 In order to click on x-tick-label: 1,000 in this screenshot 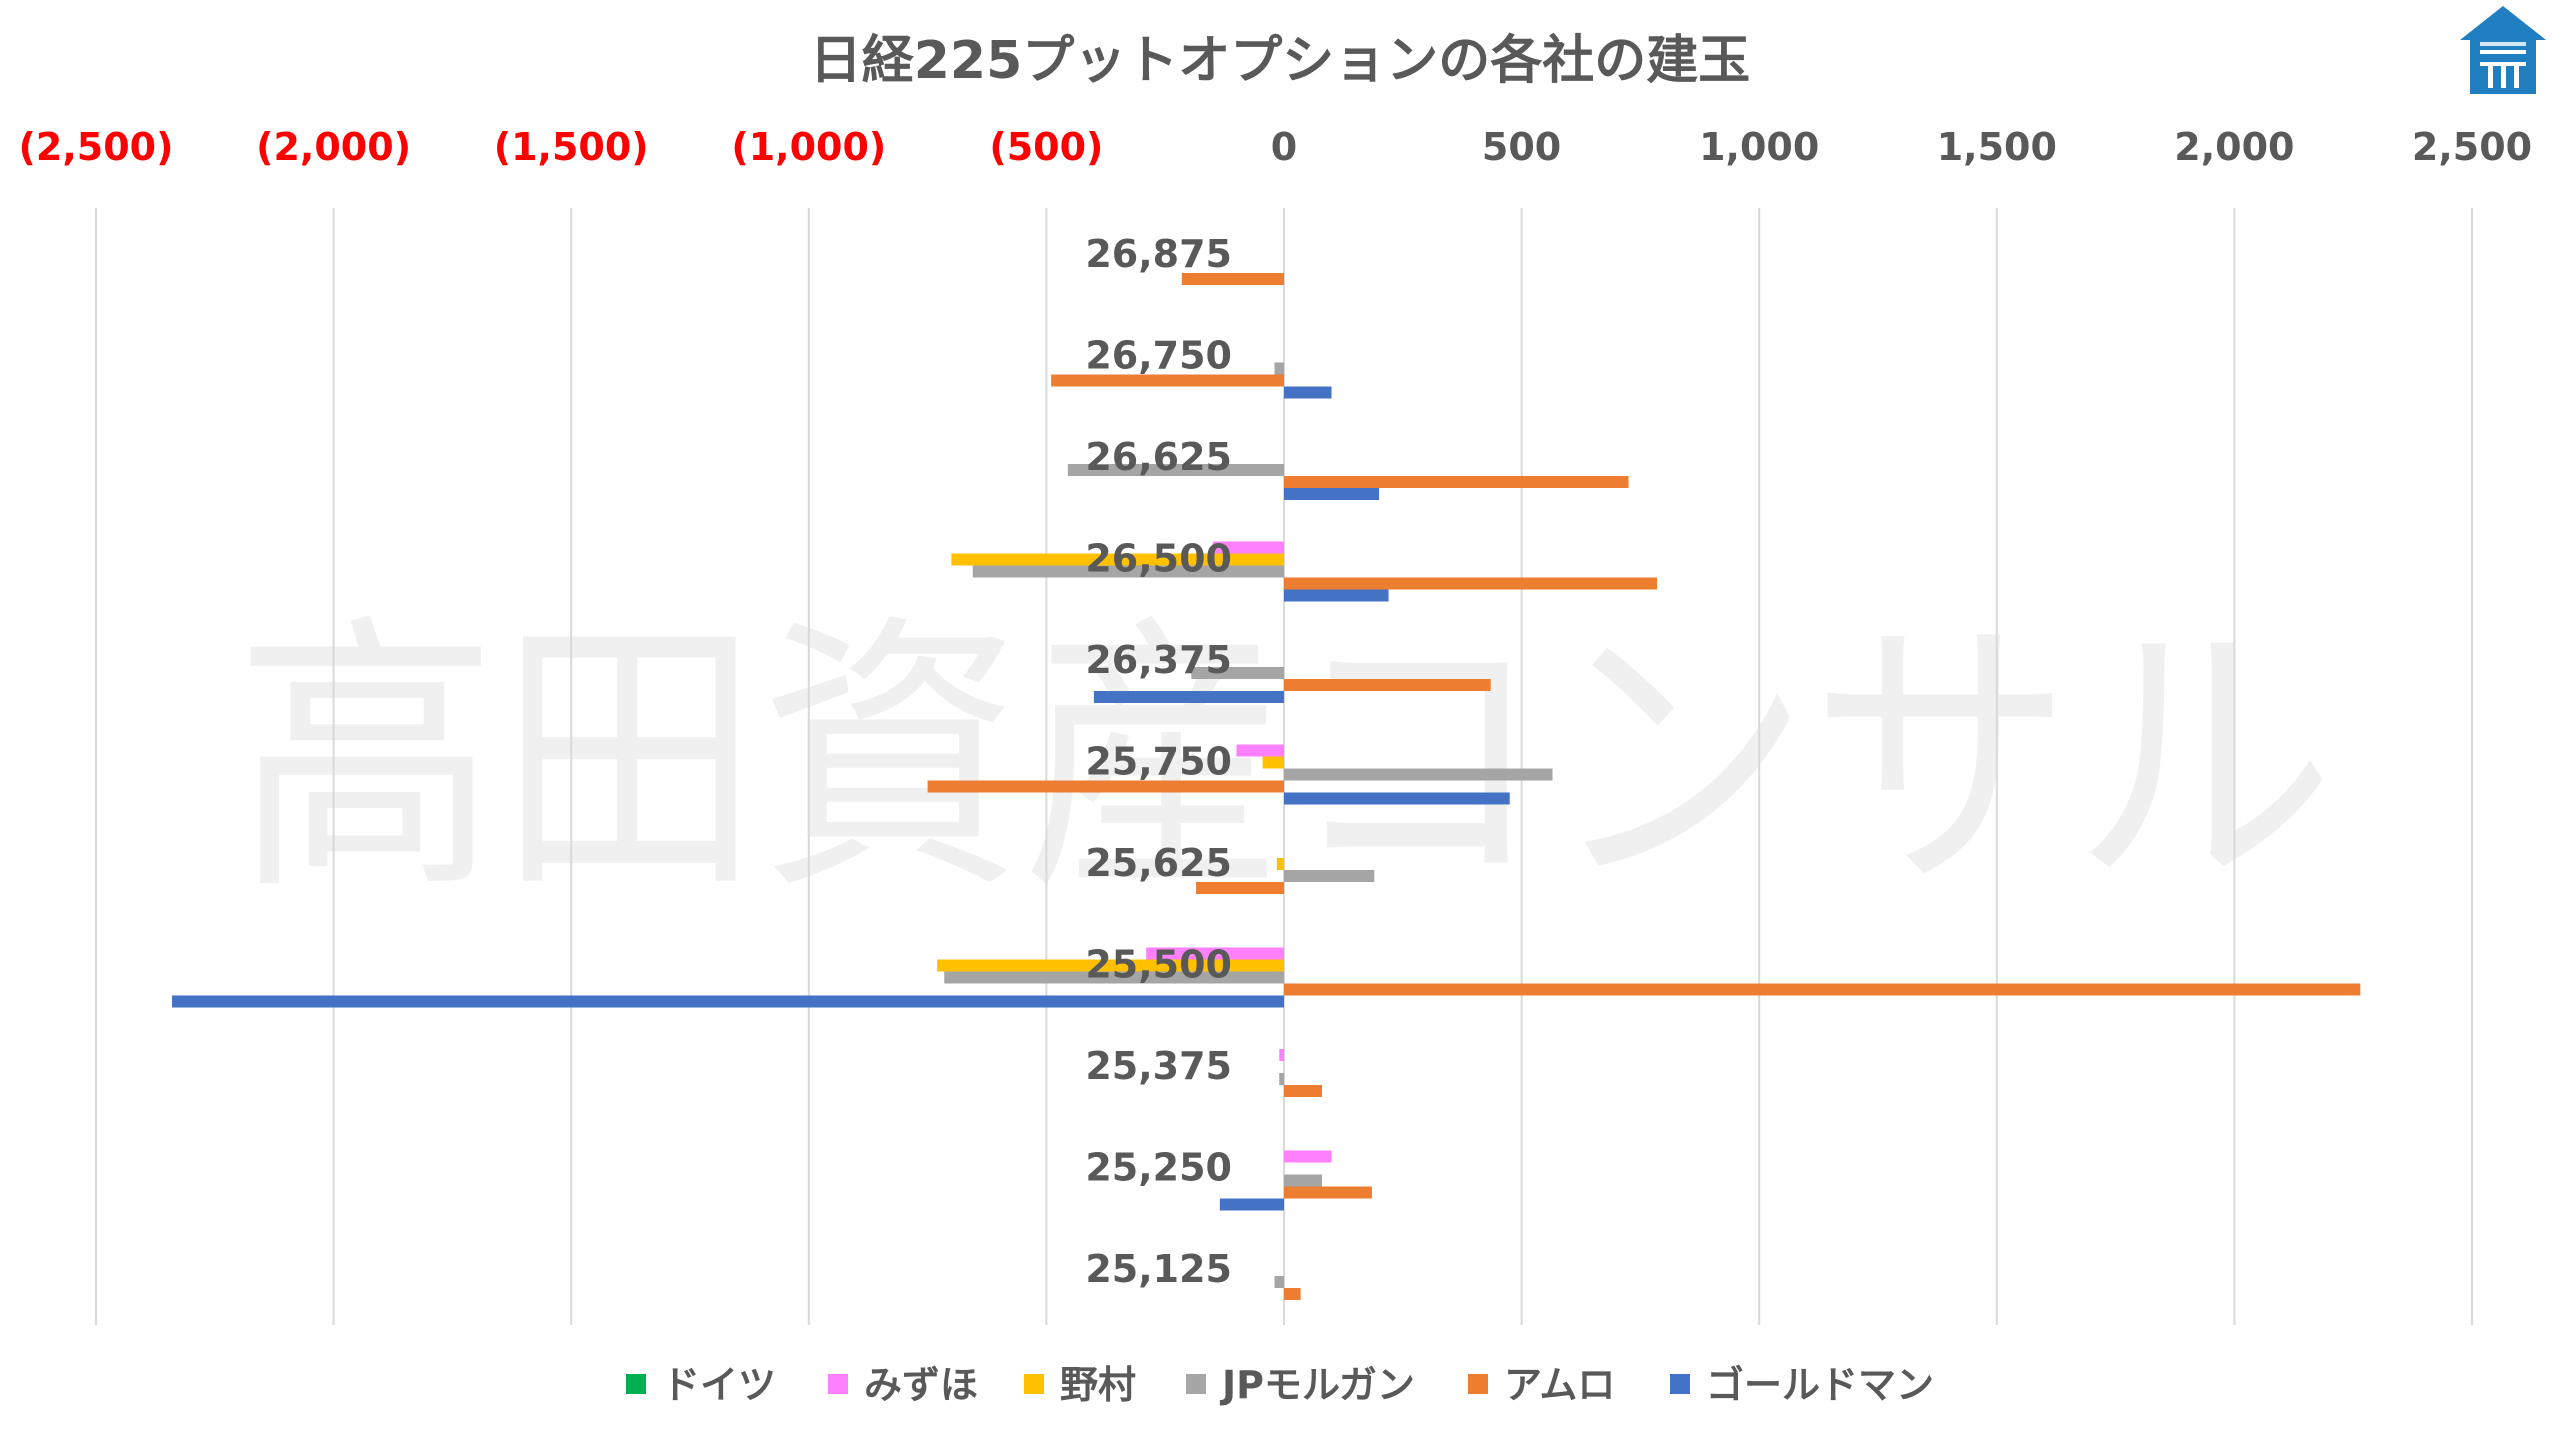, I will do `click(1759, 147)`.